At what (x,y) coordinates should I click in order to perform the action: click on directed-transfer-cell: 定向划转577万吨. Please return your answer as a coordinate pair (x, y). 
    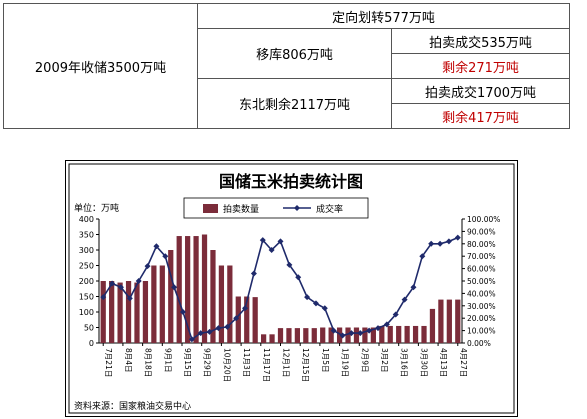
    Looking at the image, I should click on (383, 16).